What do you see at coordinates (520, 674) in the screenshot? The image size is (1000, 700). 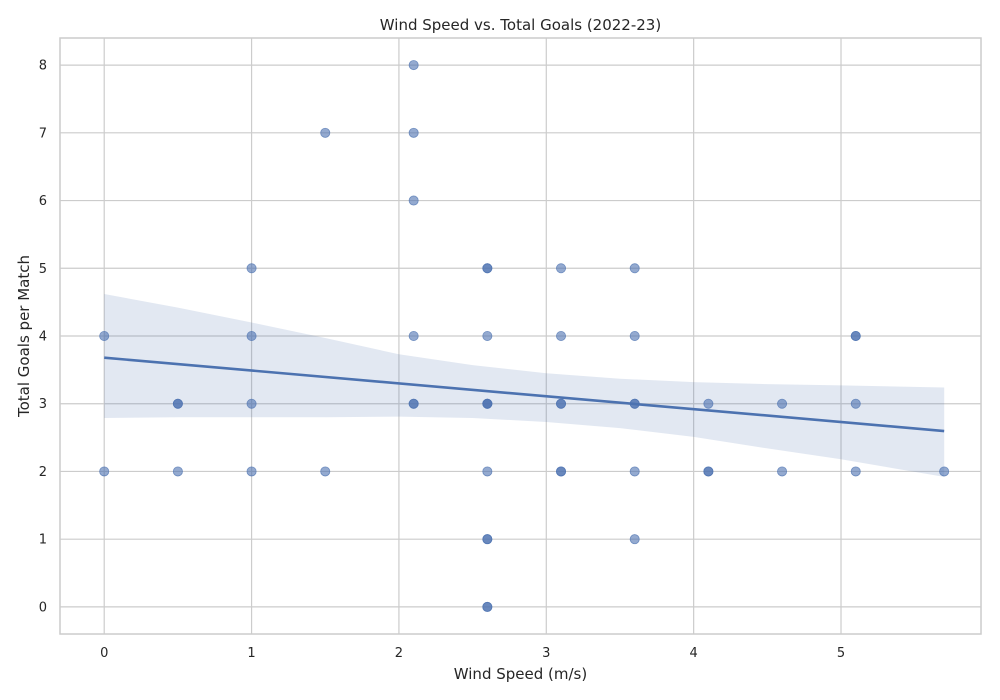 I see `x-axis-label: Wind Speed (m/s)` at bounding box center [520, 674].